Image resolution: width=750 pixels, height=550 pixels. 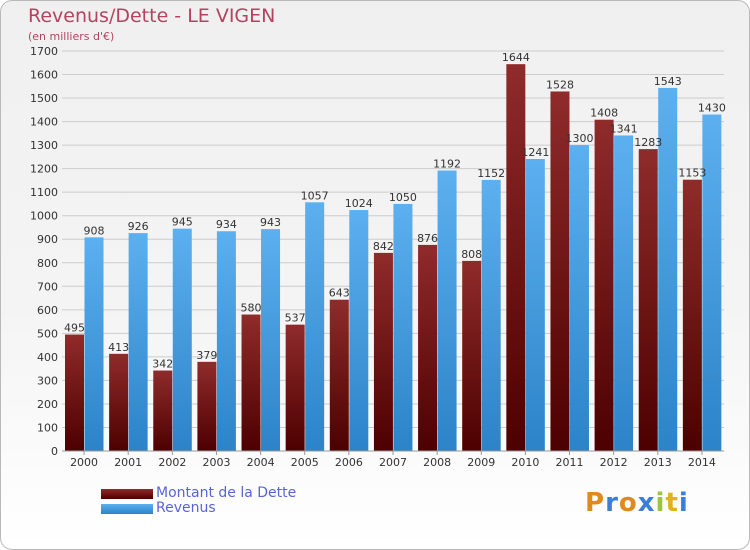 What do you see at coordinates (172, 462) in the screenshot?
I see `x-tick-label: 2002` at bounding box center [172, 462].